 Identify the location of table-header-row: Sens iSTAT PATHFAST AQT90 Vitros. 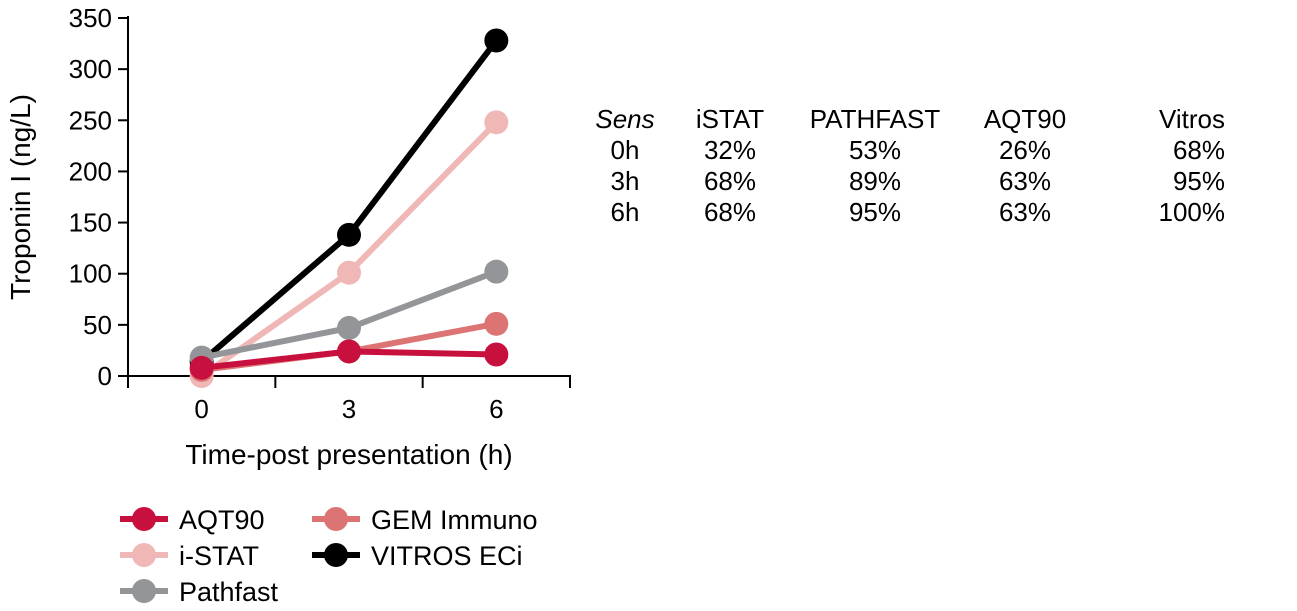
(900, 119).